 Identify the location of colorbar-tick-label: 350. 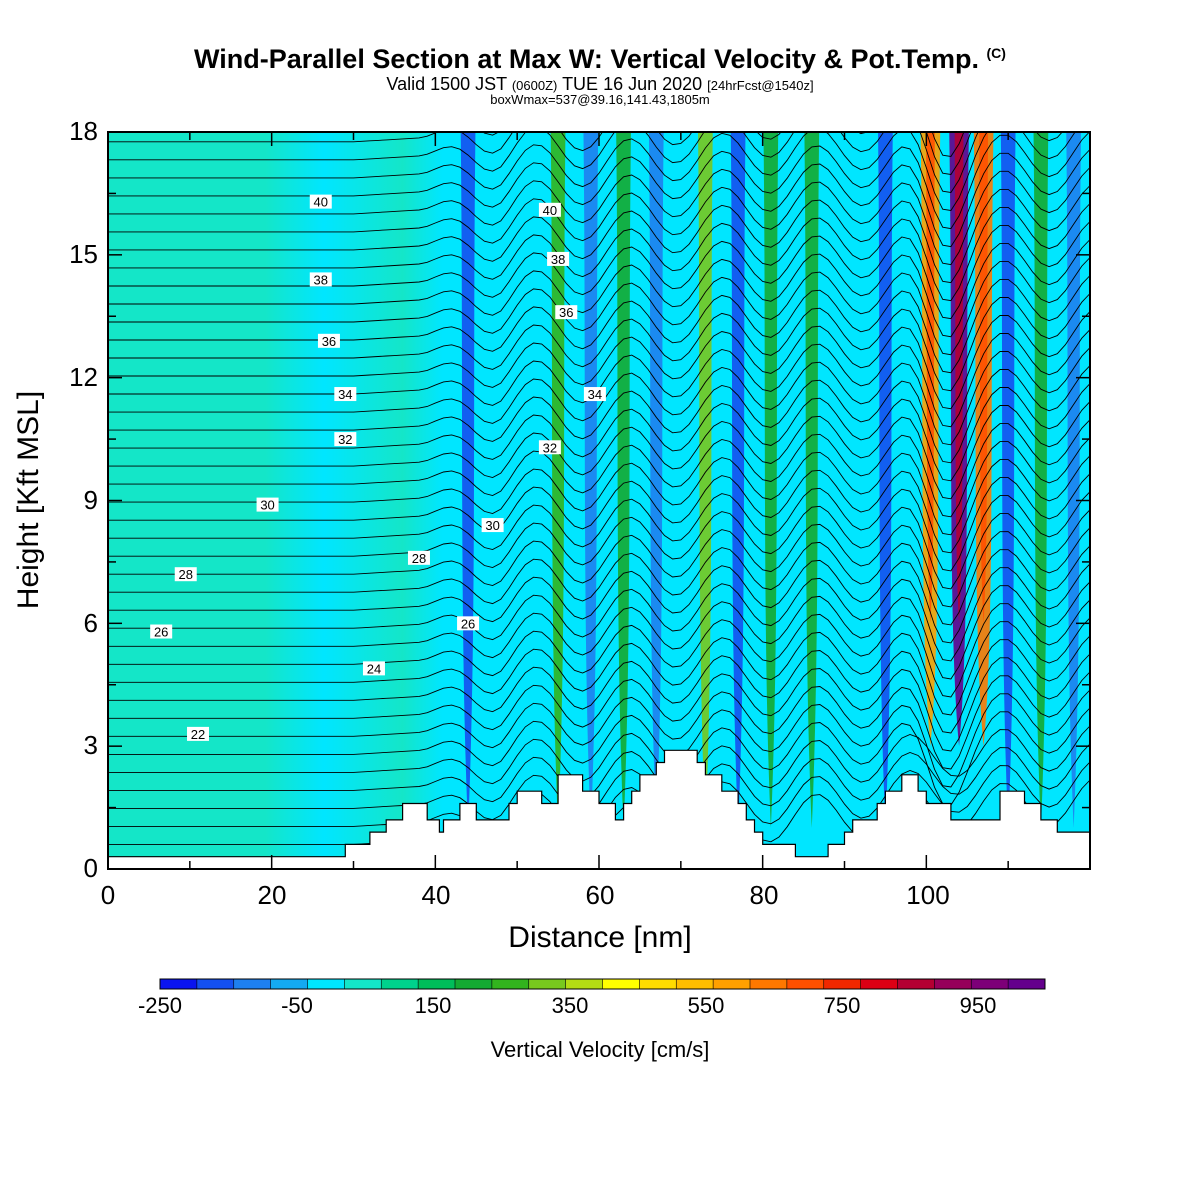
(570, 1005).